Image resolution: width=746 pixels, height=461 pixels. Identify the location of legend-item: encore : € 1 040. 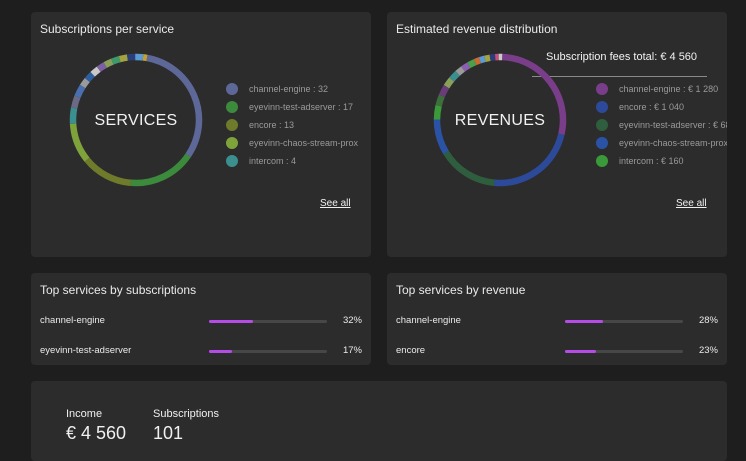
(661, 107).